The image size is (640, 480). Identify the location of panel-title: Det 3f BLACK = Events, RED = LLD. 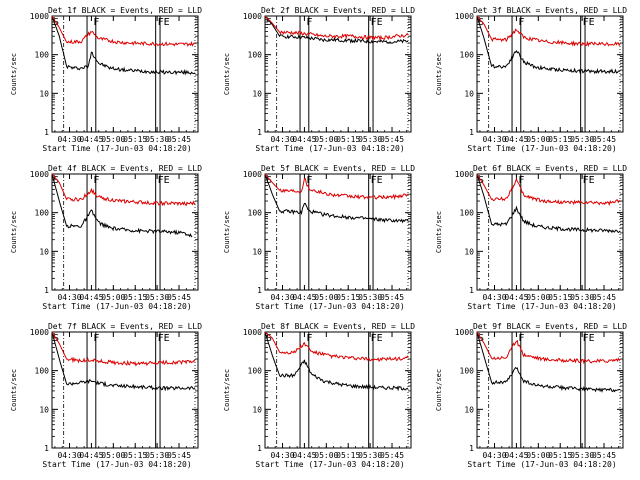
(550, 10).